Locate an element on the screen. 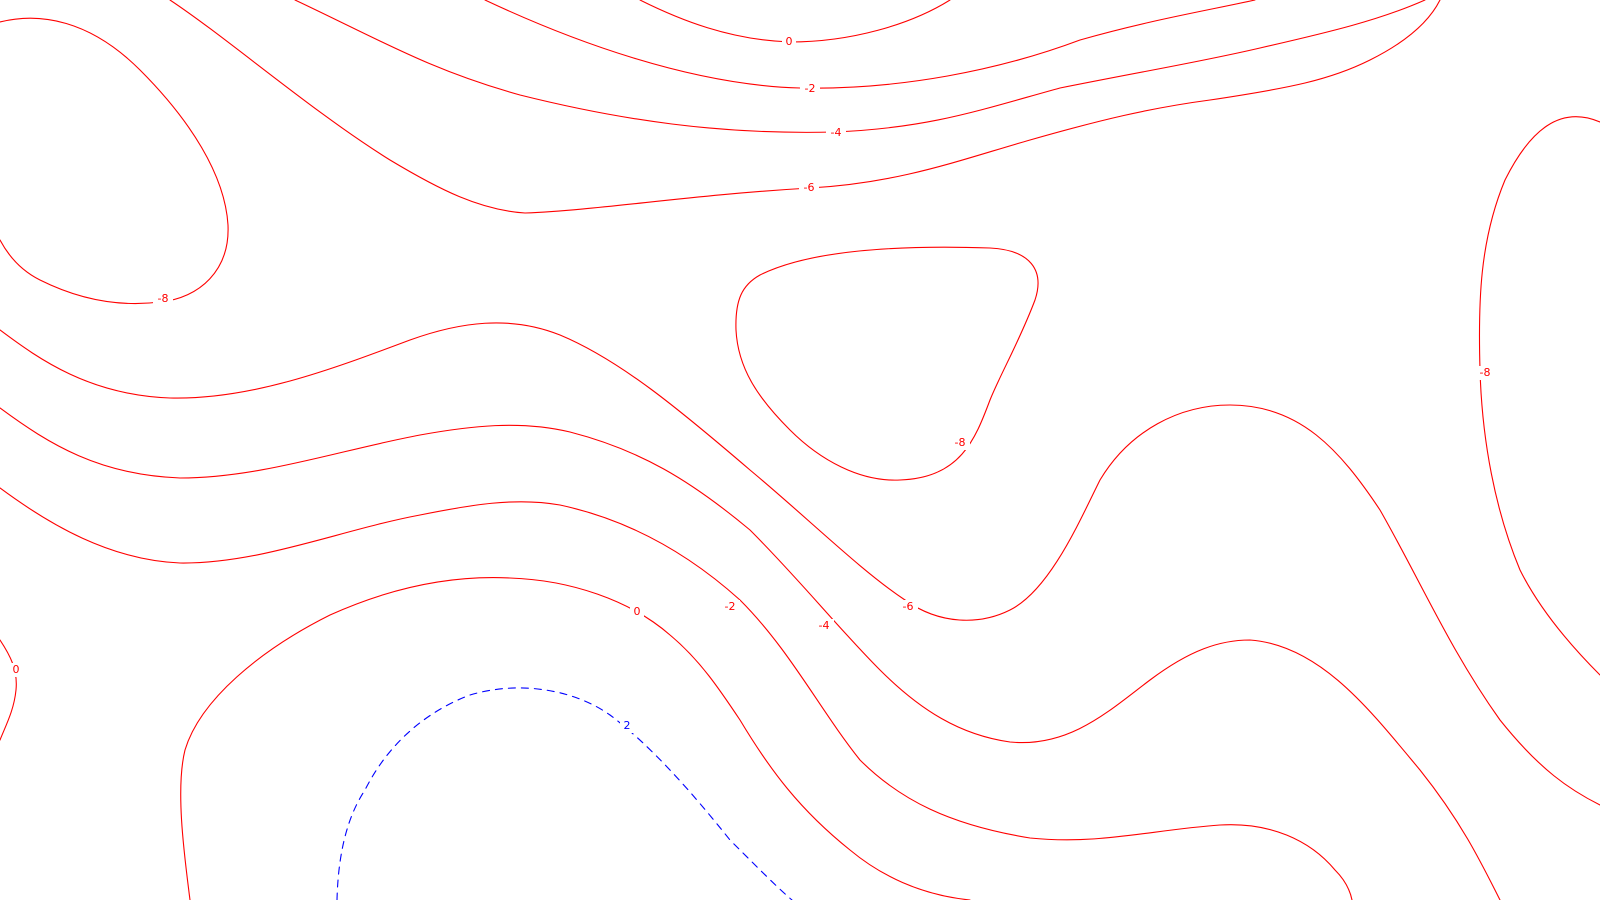 This screenshot has height=900, width=1600. label-top-minus6-text: -6 is located at coordinates (809, 187).